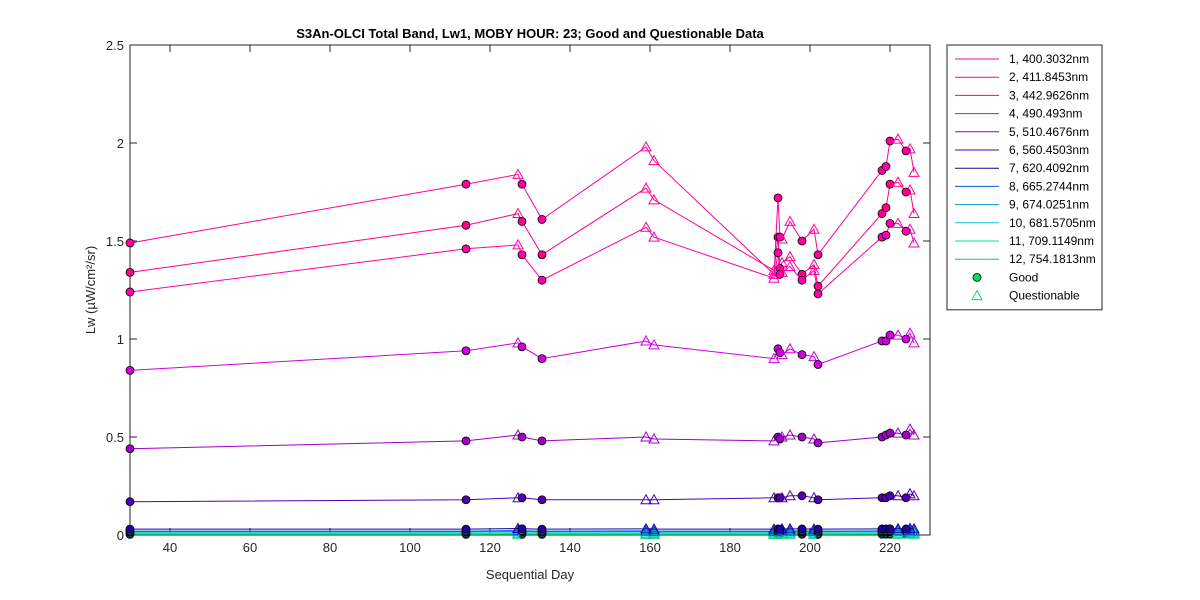  Describe the element at coordinates (490, 547) in the screenshot. I see `x-tick-label: 120` at that location.